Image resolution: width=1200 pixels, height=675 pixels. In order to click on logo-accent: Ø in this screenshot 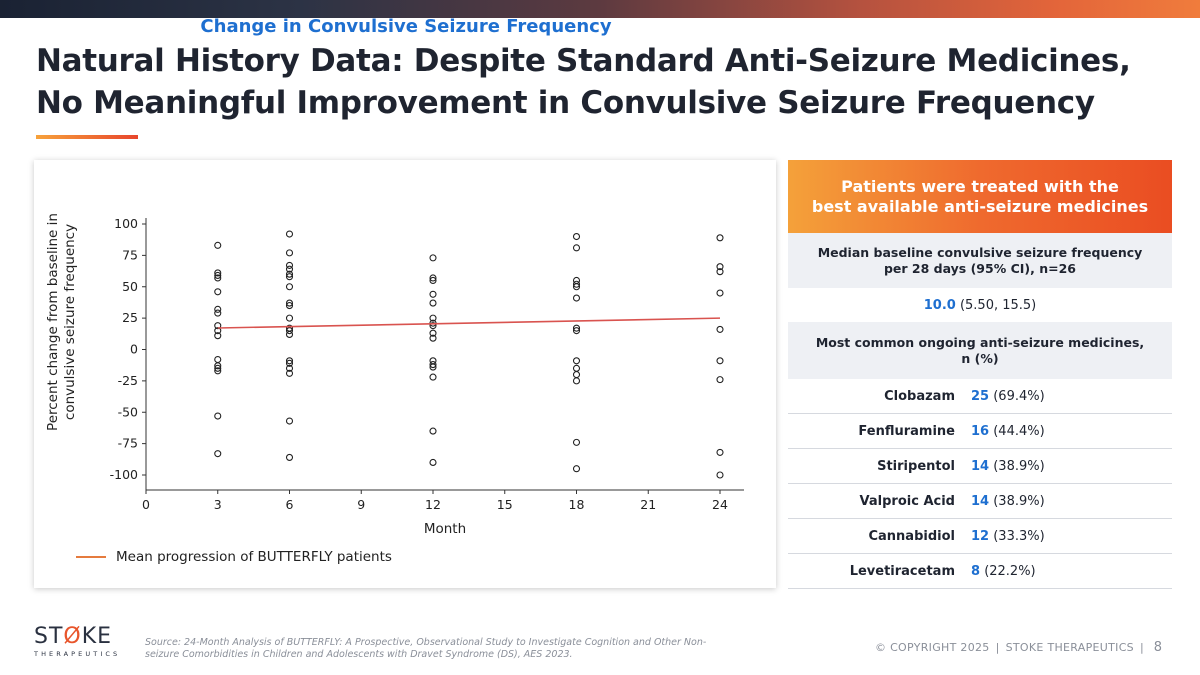, I will do `click(72, 636)`.